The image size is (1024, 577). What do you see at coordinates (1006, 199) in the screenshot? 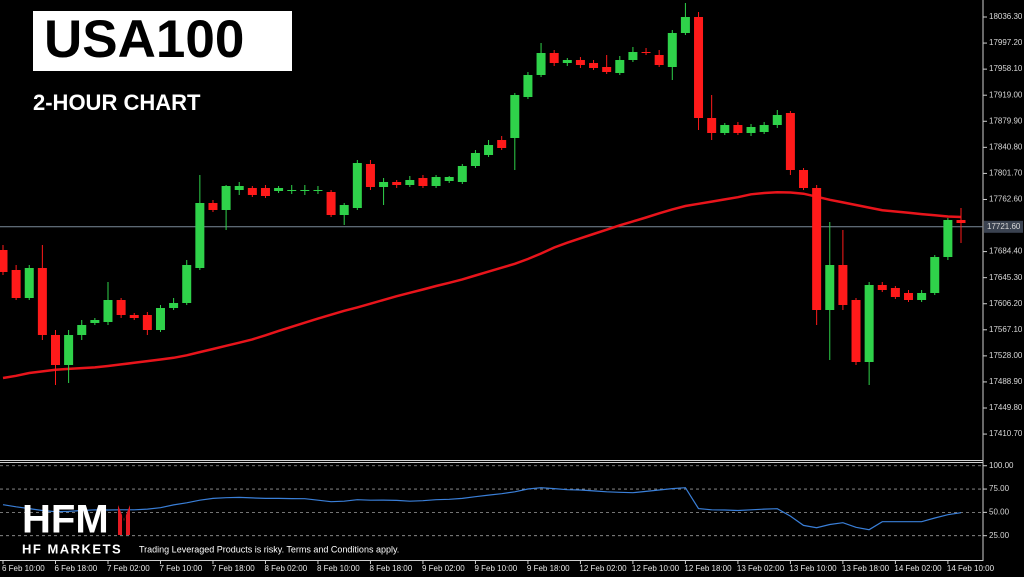
I see `y-tick-label: 17762.60` at bounding box center [1006, 199].